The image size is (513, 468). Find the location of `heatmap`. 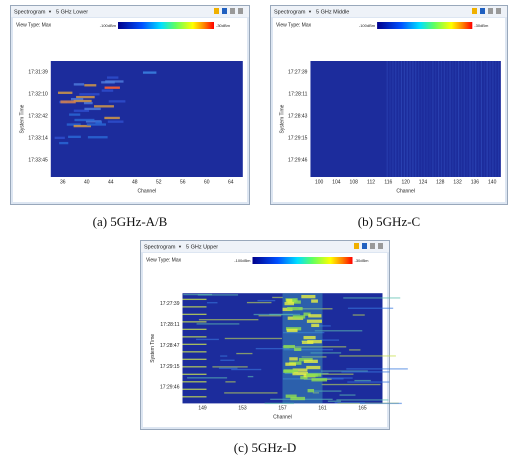

heatmap is located at coordinates (405, 119).